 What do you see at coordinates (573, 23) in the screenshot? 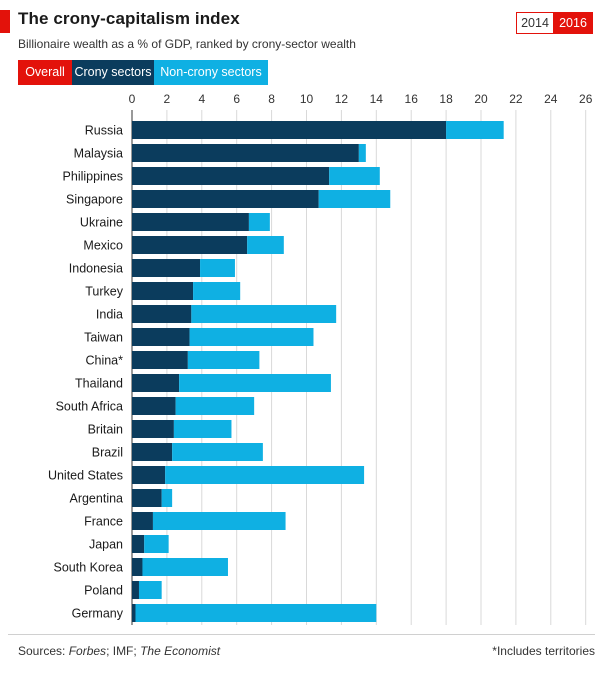
I see `year-toggle-2016: 2016` at bounding box center [573, 23].